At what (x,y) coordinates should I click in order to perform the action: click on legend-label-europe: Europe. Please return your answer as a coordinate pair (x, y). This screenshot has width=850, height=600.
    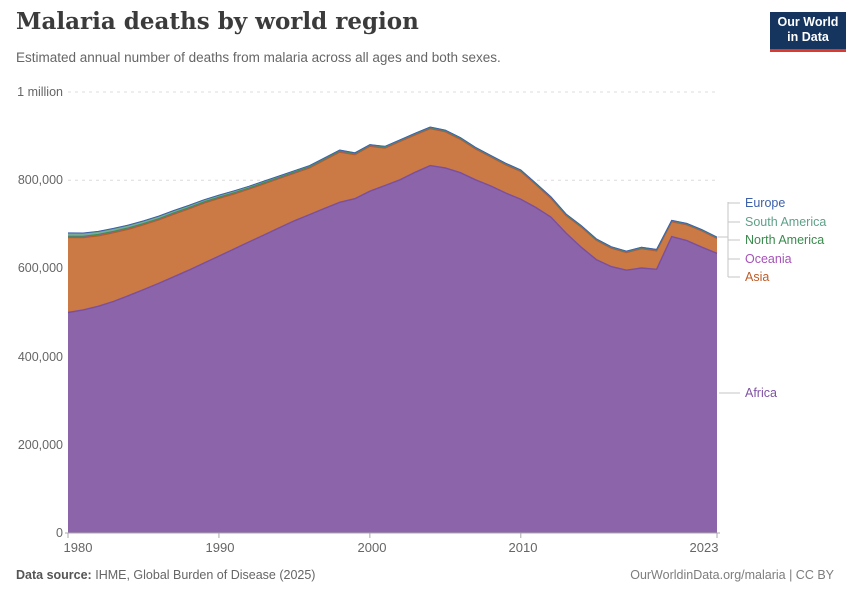
    Looking at the image, I should click on (765, 203).